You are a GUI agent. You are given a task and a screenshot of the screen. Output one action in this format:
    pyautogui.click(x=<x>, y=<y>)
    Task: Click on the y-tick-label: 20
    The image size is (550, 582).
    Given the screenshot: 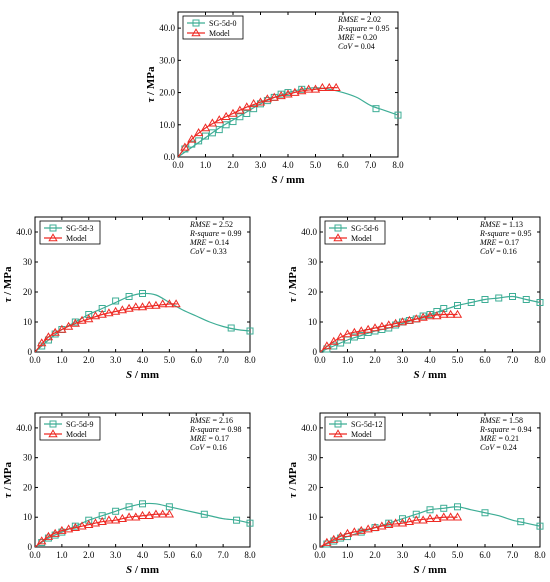 What is the action you would take?
    pyautogui.click(x=313, y=487)
    